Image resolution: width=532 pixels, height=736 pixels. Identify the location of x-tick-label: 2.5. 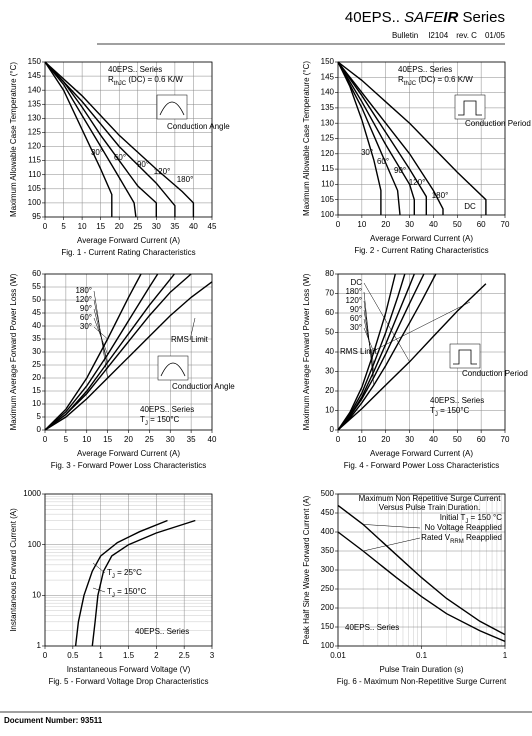
(185, 655).